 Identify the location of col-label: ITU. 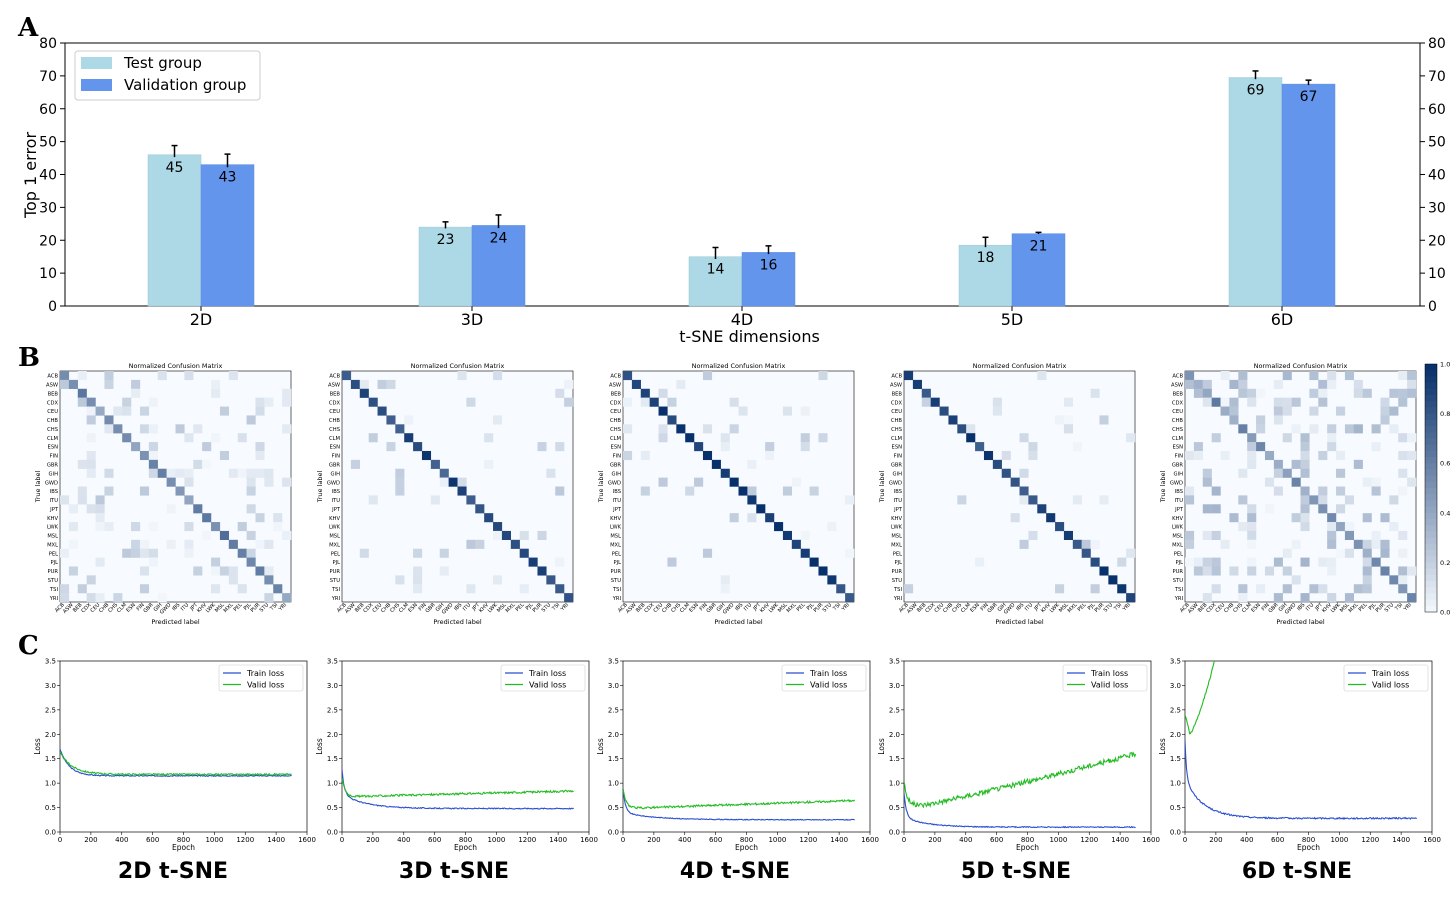
(748, 607).